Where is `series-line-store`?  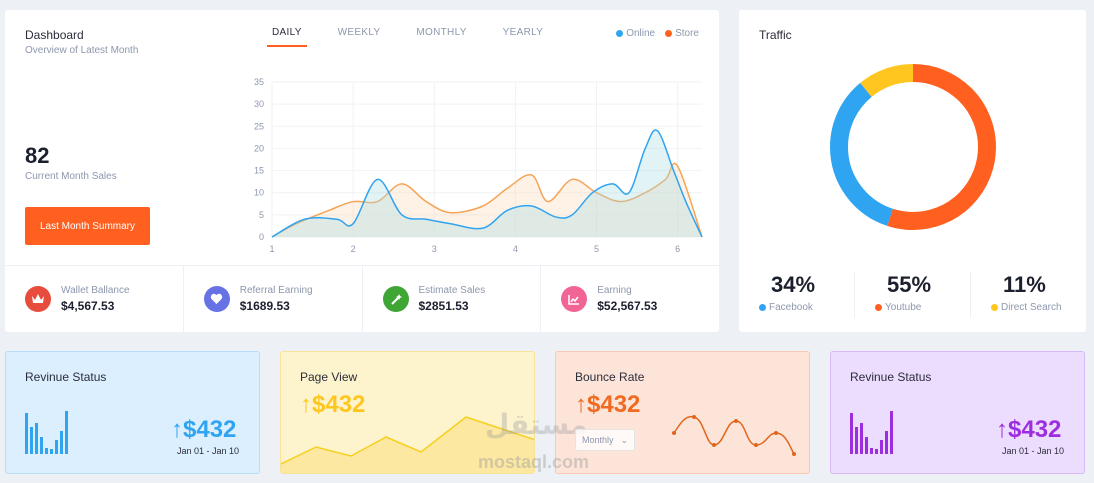 series-line-store is located at coordinates (487, 200).